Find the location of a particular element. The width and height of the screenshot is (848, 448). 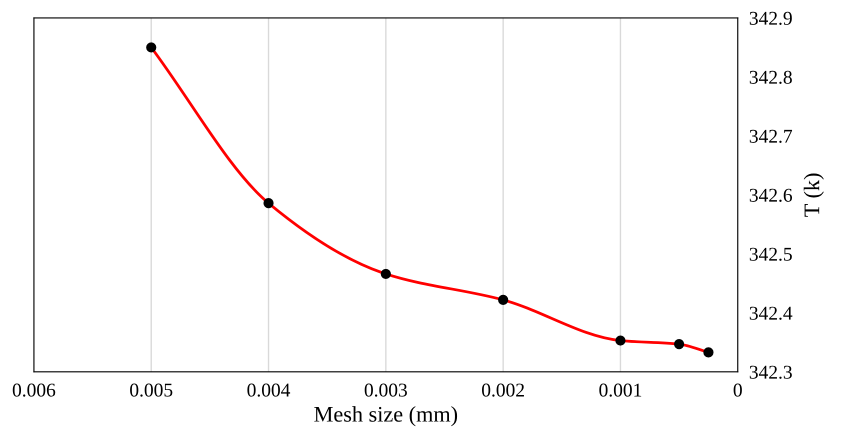

y-tick-label: 342.6 is located at coordinates (771, 195).